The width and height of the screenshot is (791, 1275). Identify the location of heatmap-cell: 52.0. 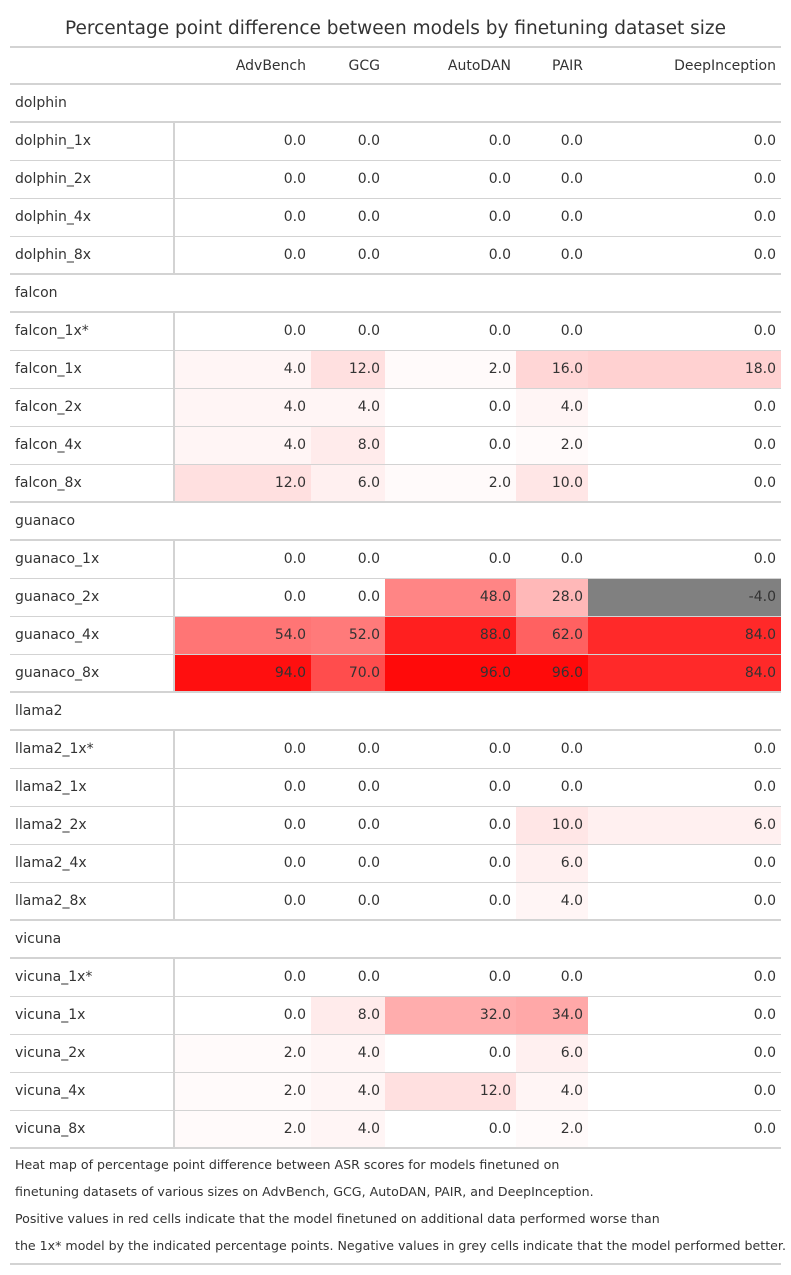
(348, 635).